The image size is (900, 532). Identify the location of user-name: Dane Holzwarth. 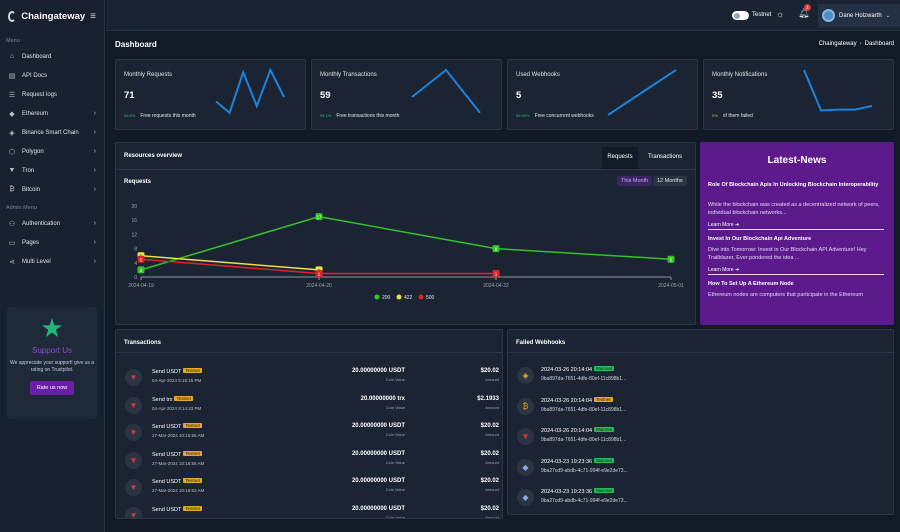
(860, 15).